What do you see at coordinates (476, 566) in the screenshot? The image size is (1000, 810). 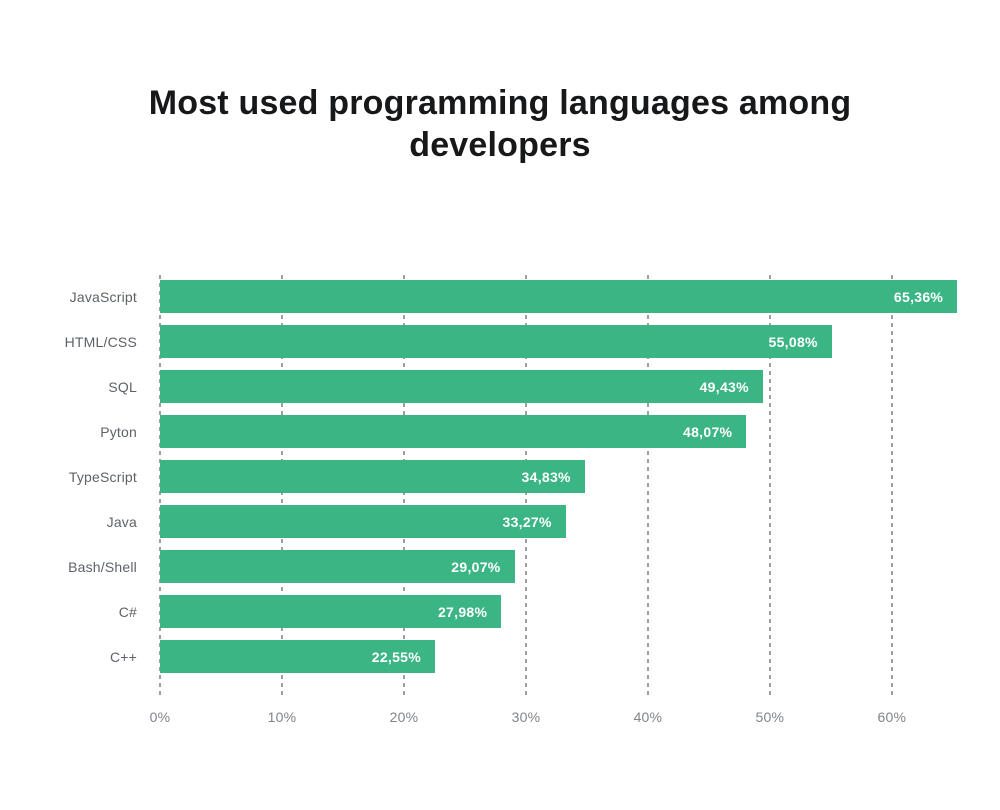 I see `bar-value-label: 29,07%` at bounding box center [476, 566].